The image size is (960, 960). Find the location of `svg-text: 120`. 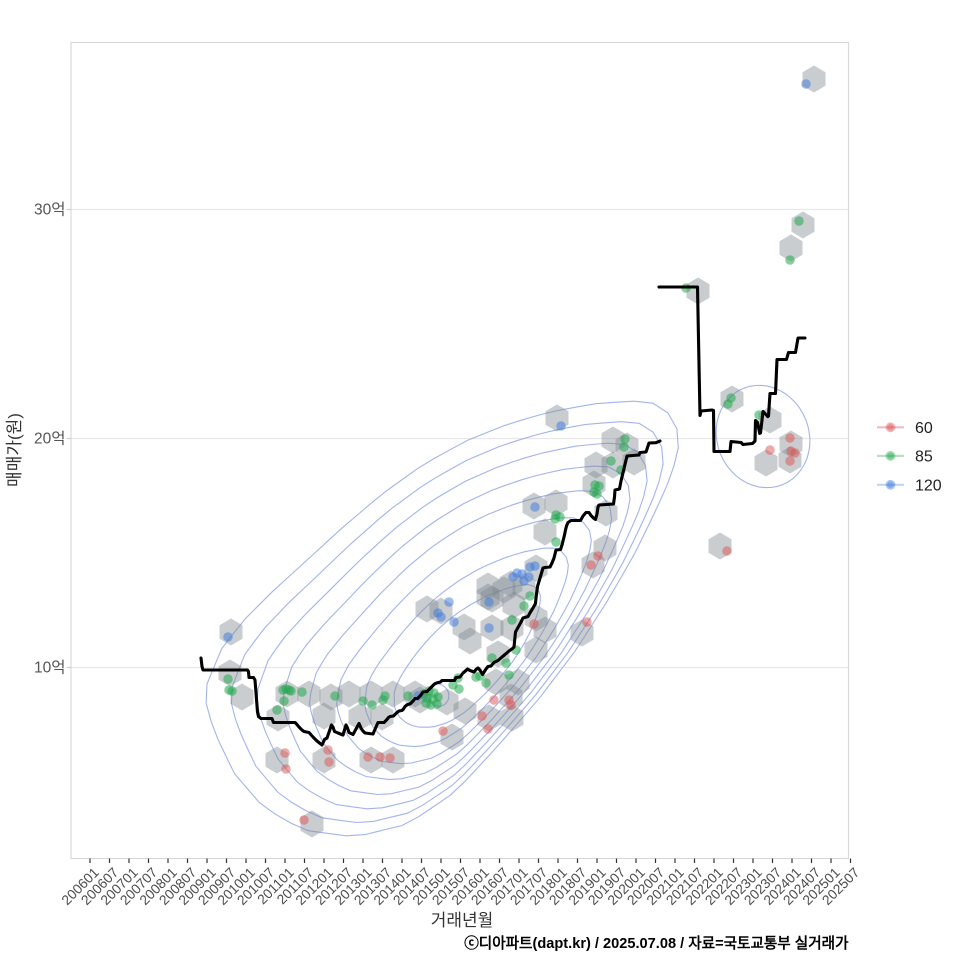

svg-text: 120 is located at coordinates (928, 485).